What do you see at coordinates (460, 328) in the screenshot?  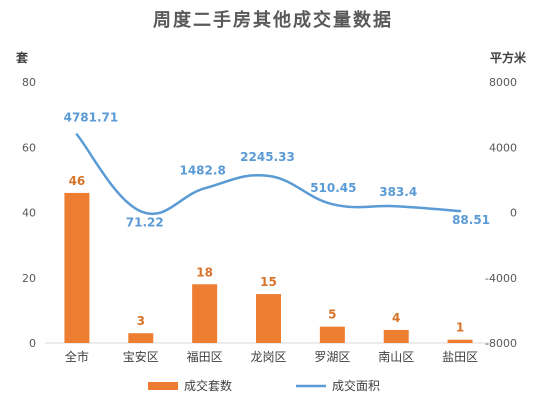 I see `bar-value-label: 1` at bounding box center [460, 328].